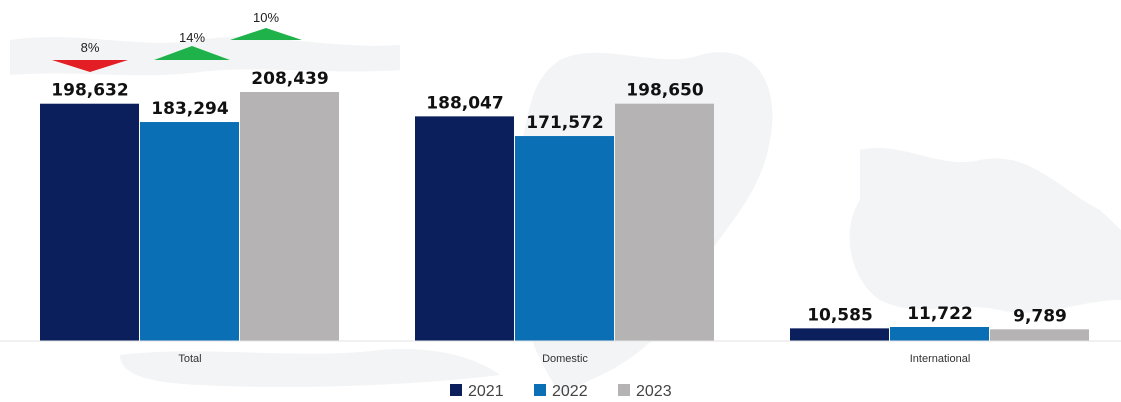 The width and height of the screenshot is (1121, 402). Describe the element at coordinates (540, 390) in the screenshot. I see `legend-swatch-2022` at that location.